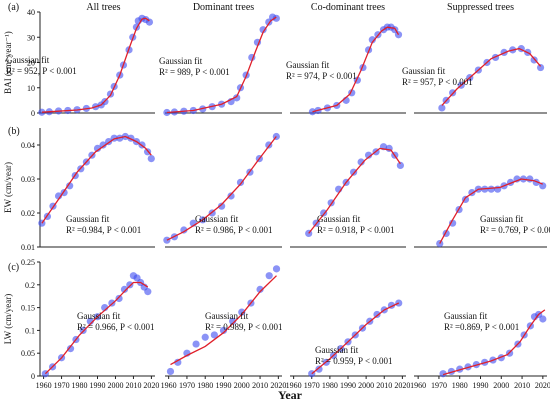 This screenshot has width=550, height=403. What do you see at coordinates (30, 330) in the screenshot?
I see `y-tick-label: 0.1` at bounding box center [30, 330].